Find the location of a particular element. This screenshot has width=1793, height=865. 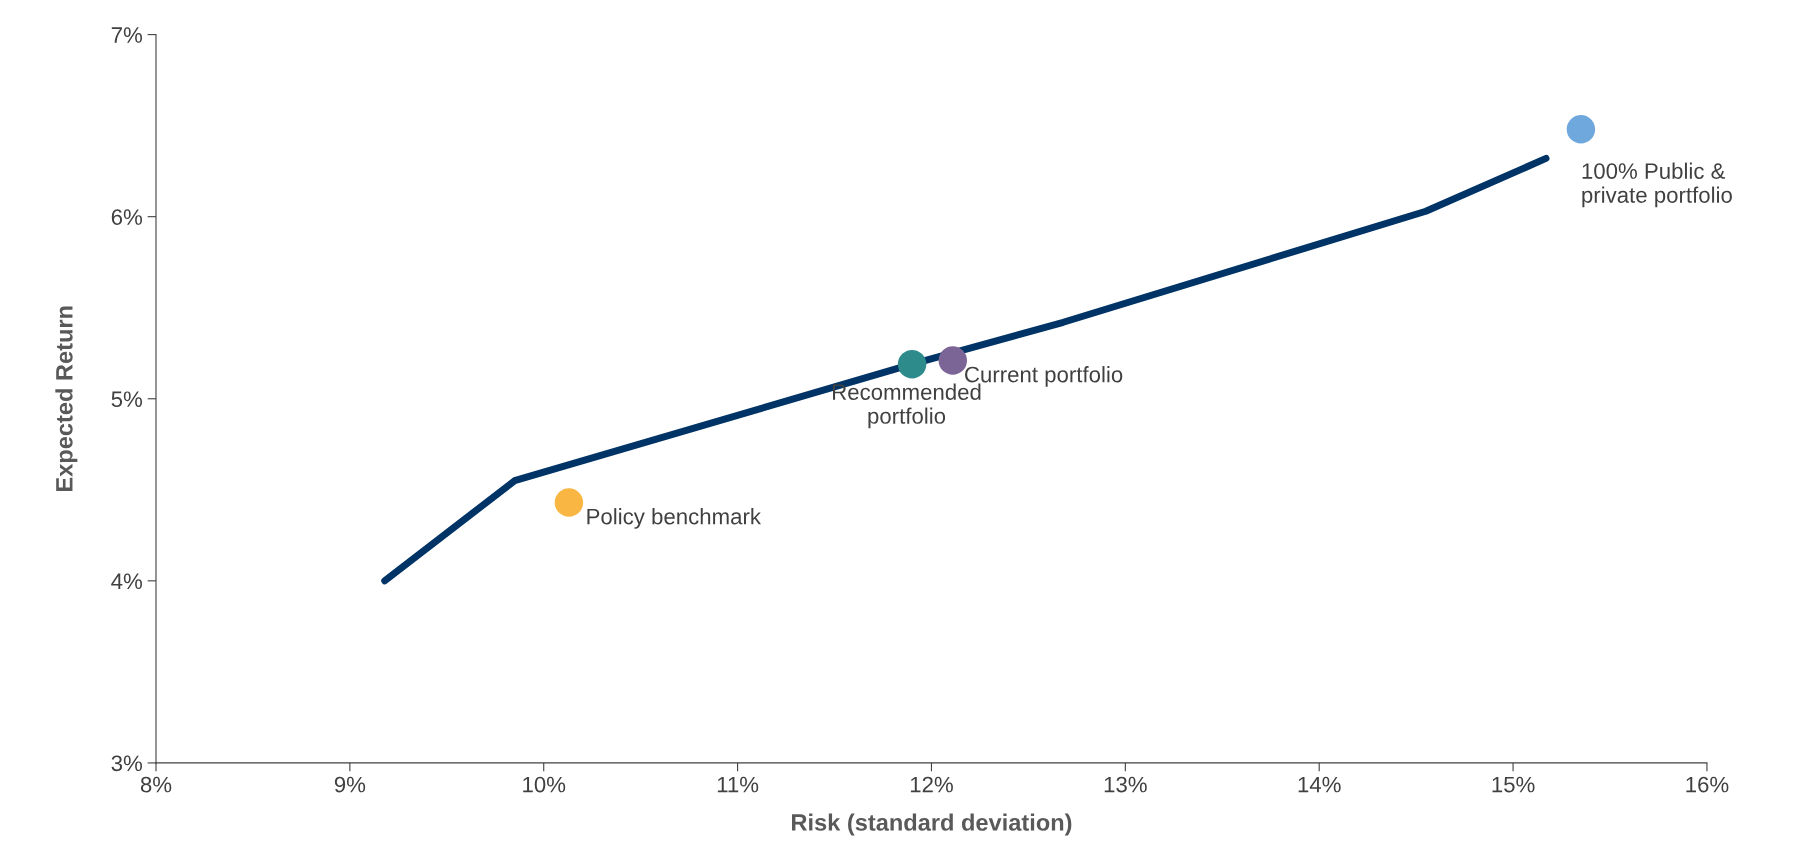

y-axis-title: Expected Return is located at coordinates (66, 398).